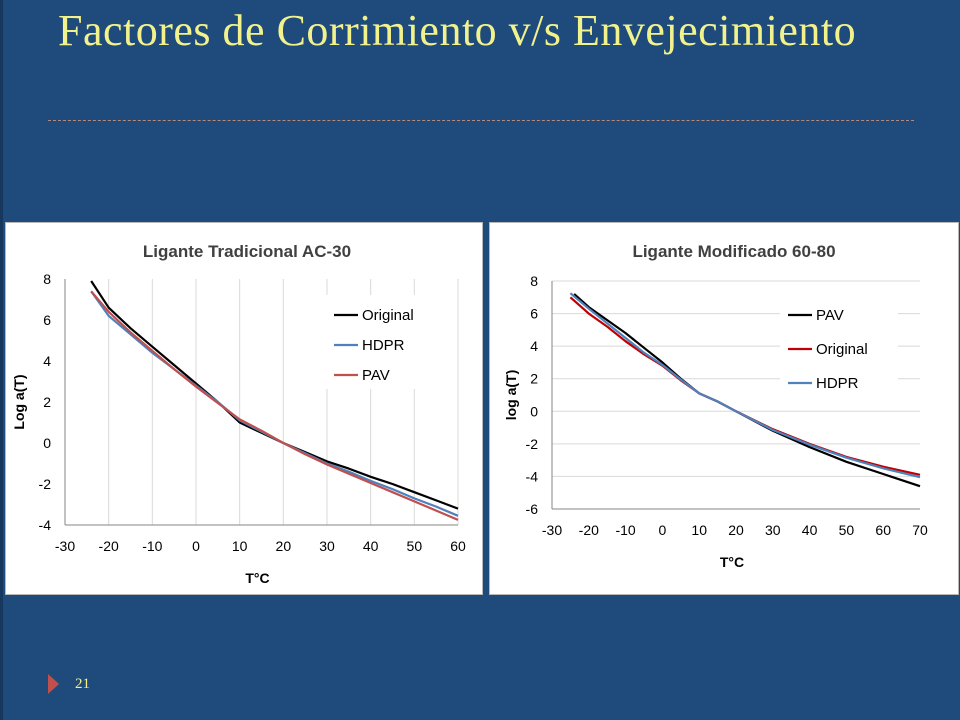  I want to click on legend-box, so click(388, 342).